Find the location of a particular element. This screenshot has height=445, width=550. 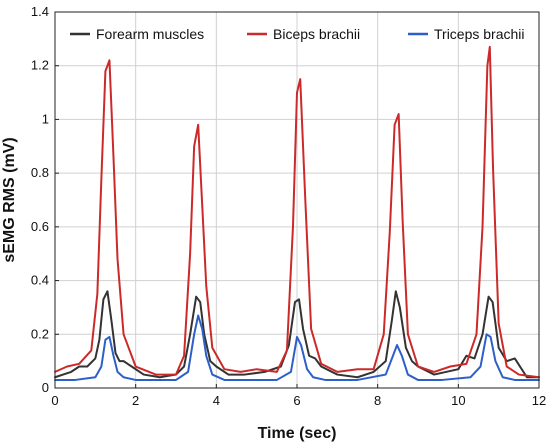

y-axis-ticks: 0 0.2 0.4 0.6 0.8 1 1.2 1.4 is located at coordinates (45, 199).